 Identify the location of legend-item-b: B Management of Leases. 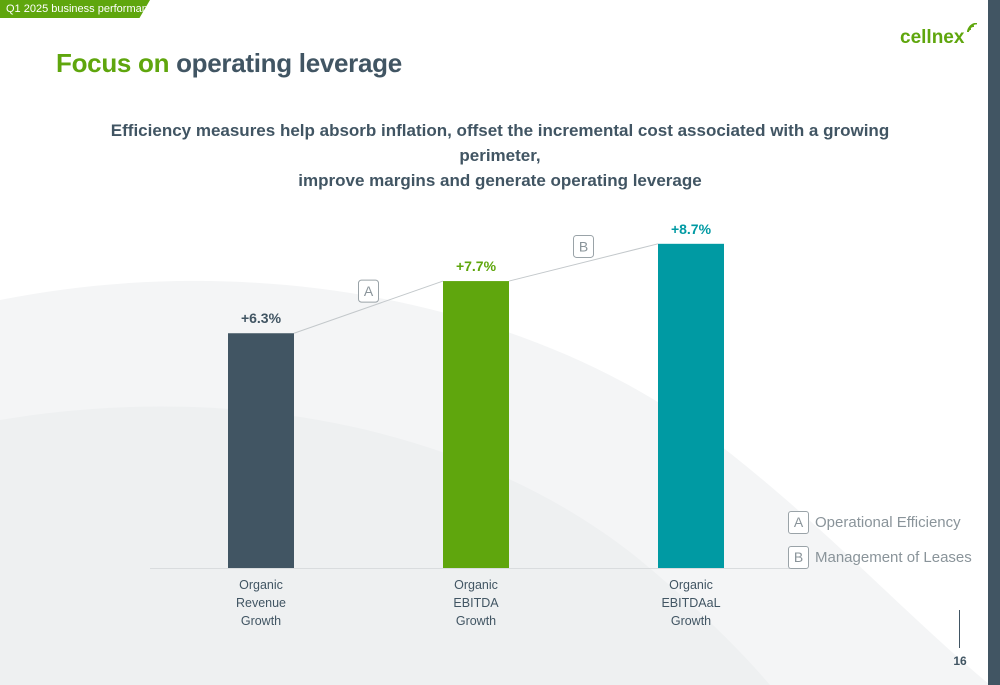
(880, 557).